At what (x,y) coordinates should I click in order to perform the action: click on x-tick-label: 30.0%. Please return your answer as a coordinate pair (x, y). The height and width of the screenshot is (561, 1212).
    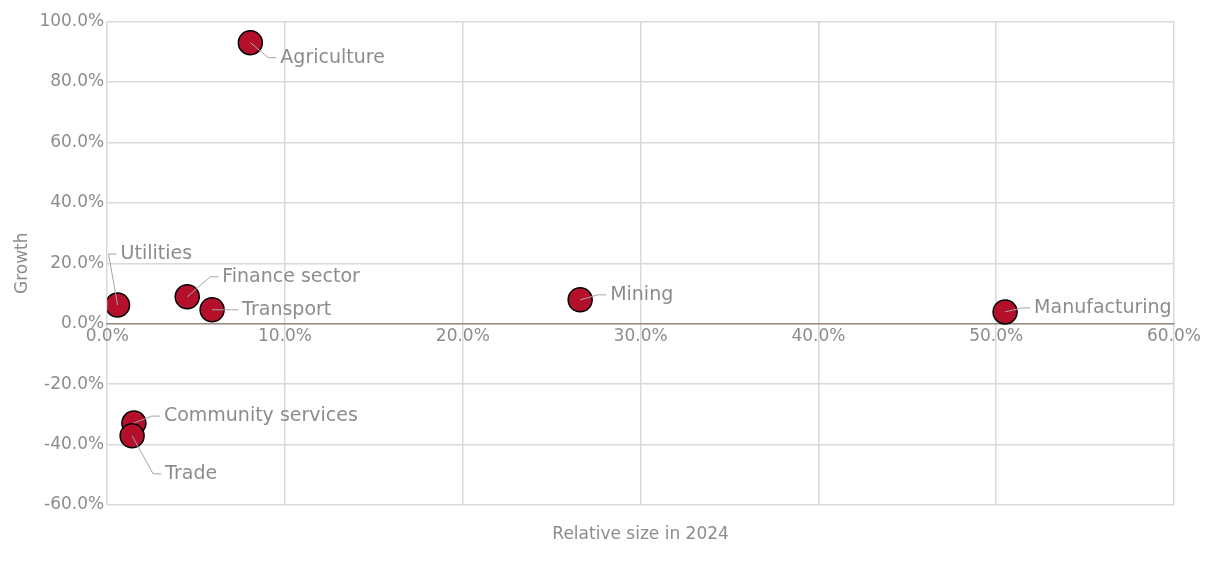
    Looking at the image, I should click on (640, 335).